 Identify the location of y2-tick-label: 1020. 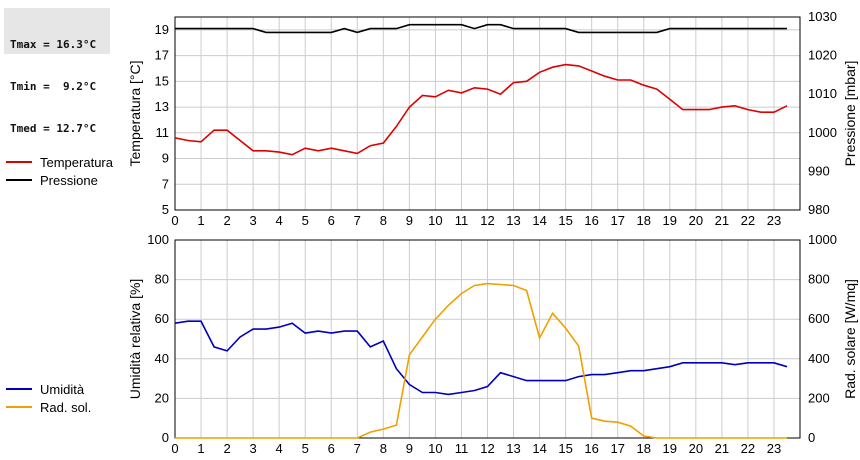
(822, 55).